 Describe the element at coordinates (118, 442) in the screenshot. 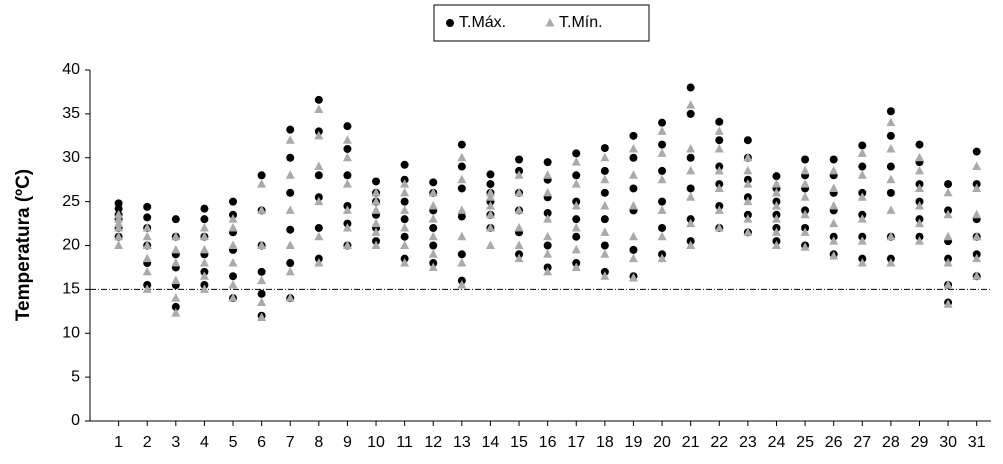

I see `x-tick-label: 1` at that location.